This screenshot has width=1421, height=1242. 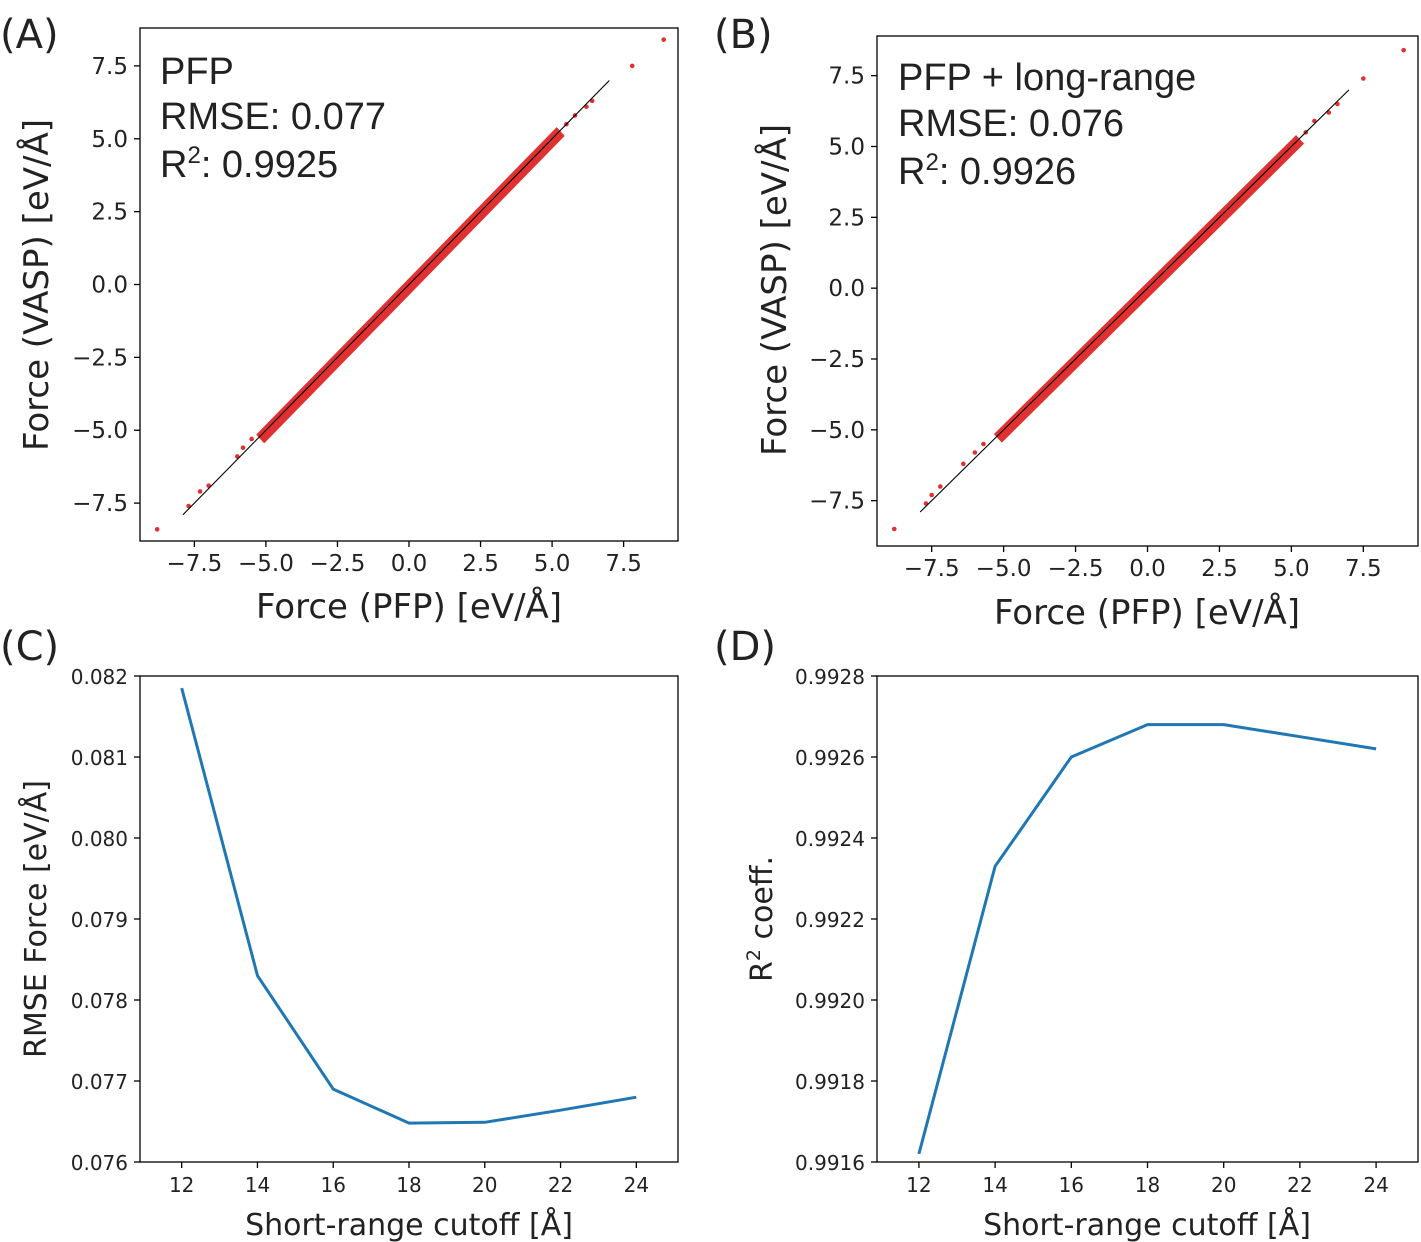 I want to click on panel-c-xtick-label: 18, so click(x=408, y=1185).